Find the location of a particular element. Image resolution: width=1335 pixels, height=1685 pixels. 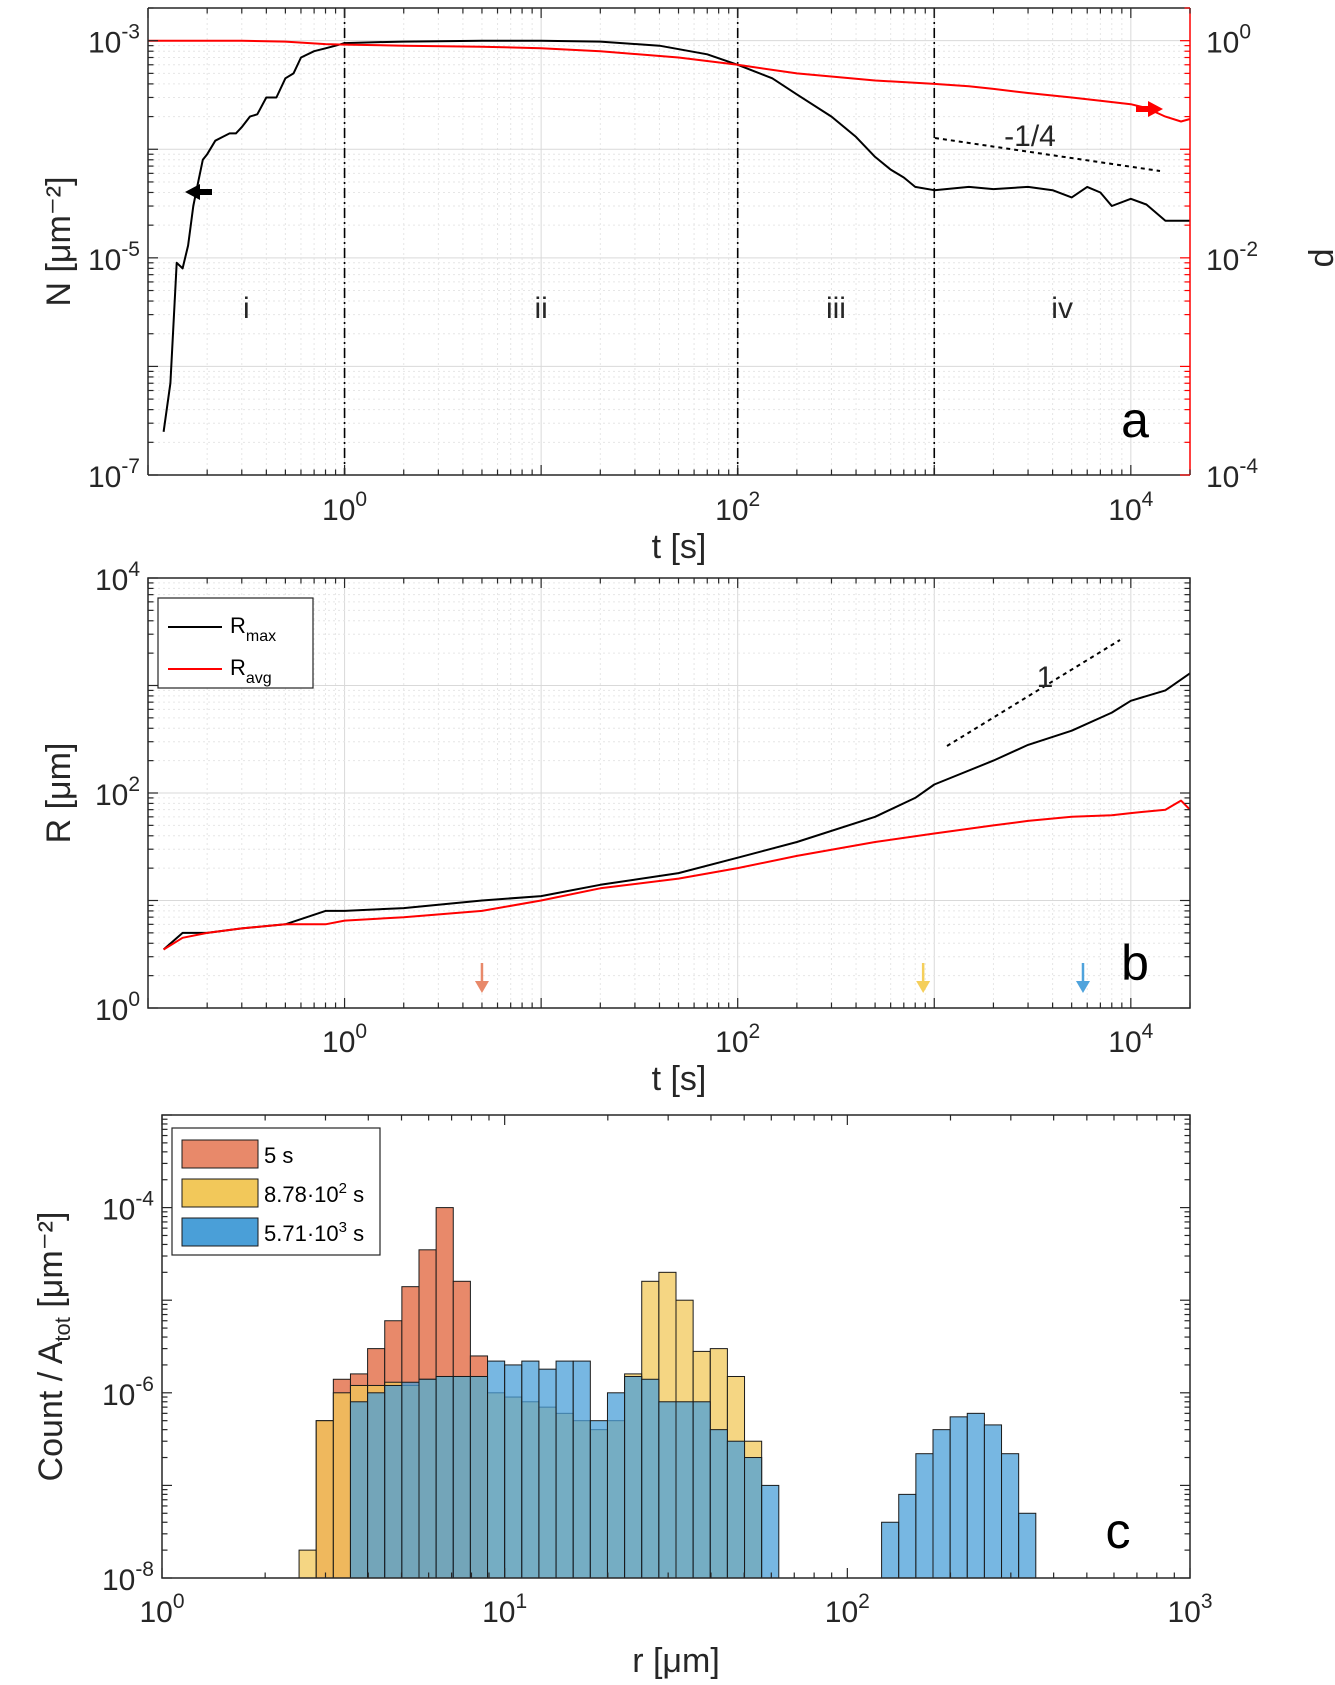

r-avg-line is located at coordinates (677, 875).